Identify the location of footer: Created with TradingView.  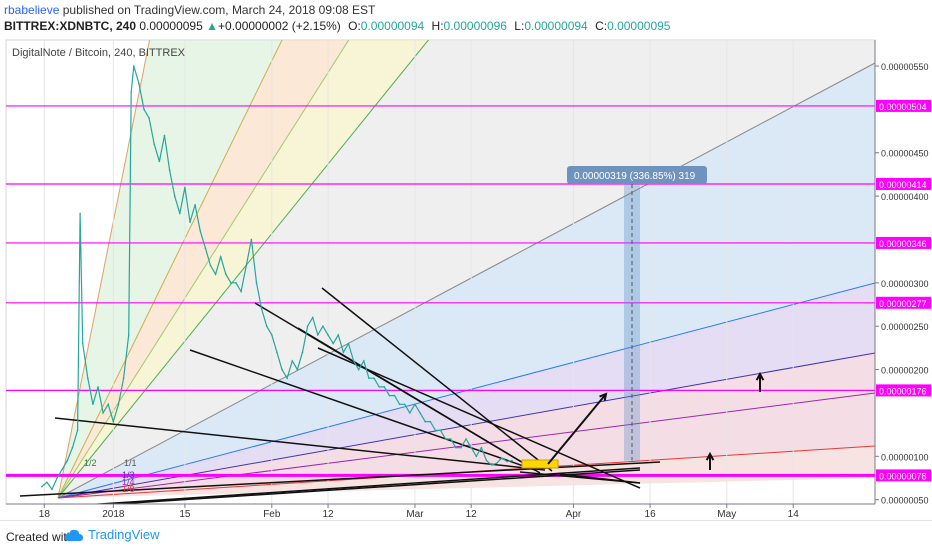
(466, 535).